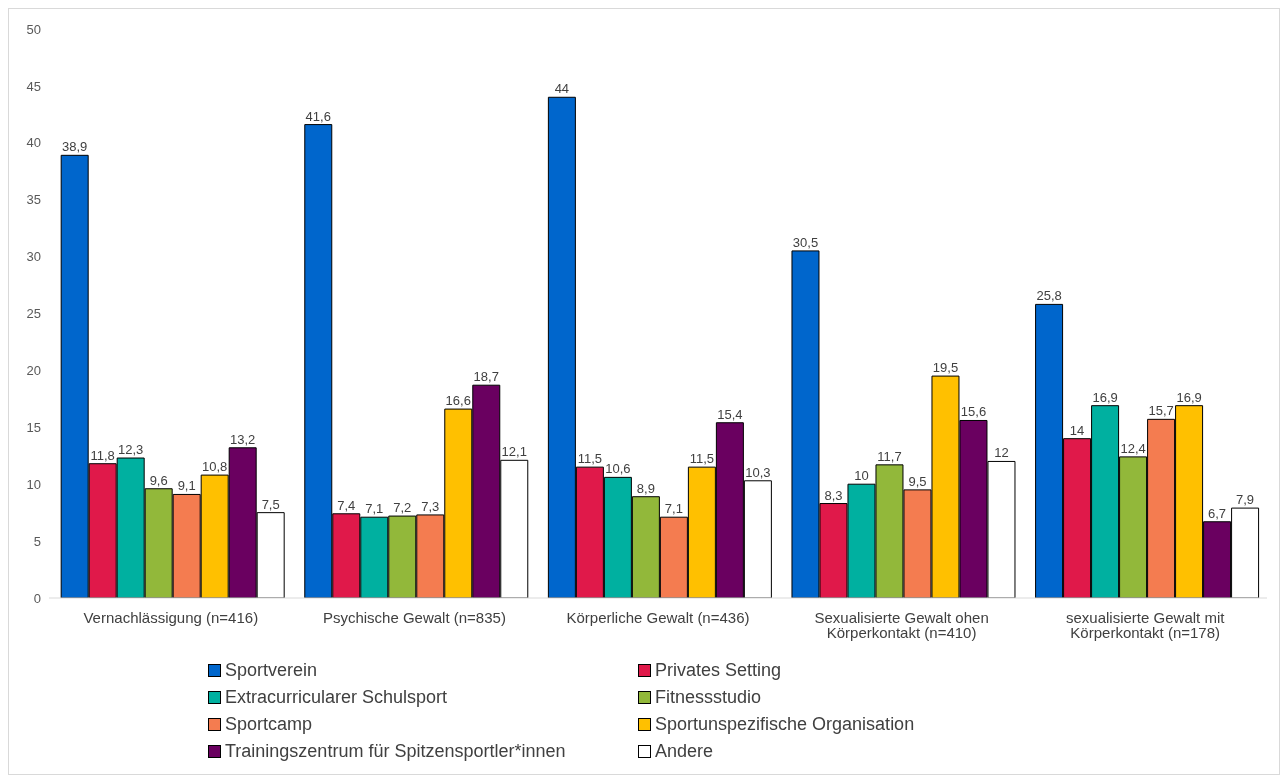 This screenshot has width=1288, height=783. What do you see at coordinates (718, 670) in the screenshot?
I see `legend-label: Privates Setting` at bounding box center [718, 670].